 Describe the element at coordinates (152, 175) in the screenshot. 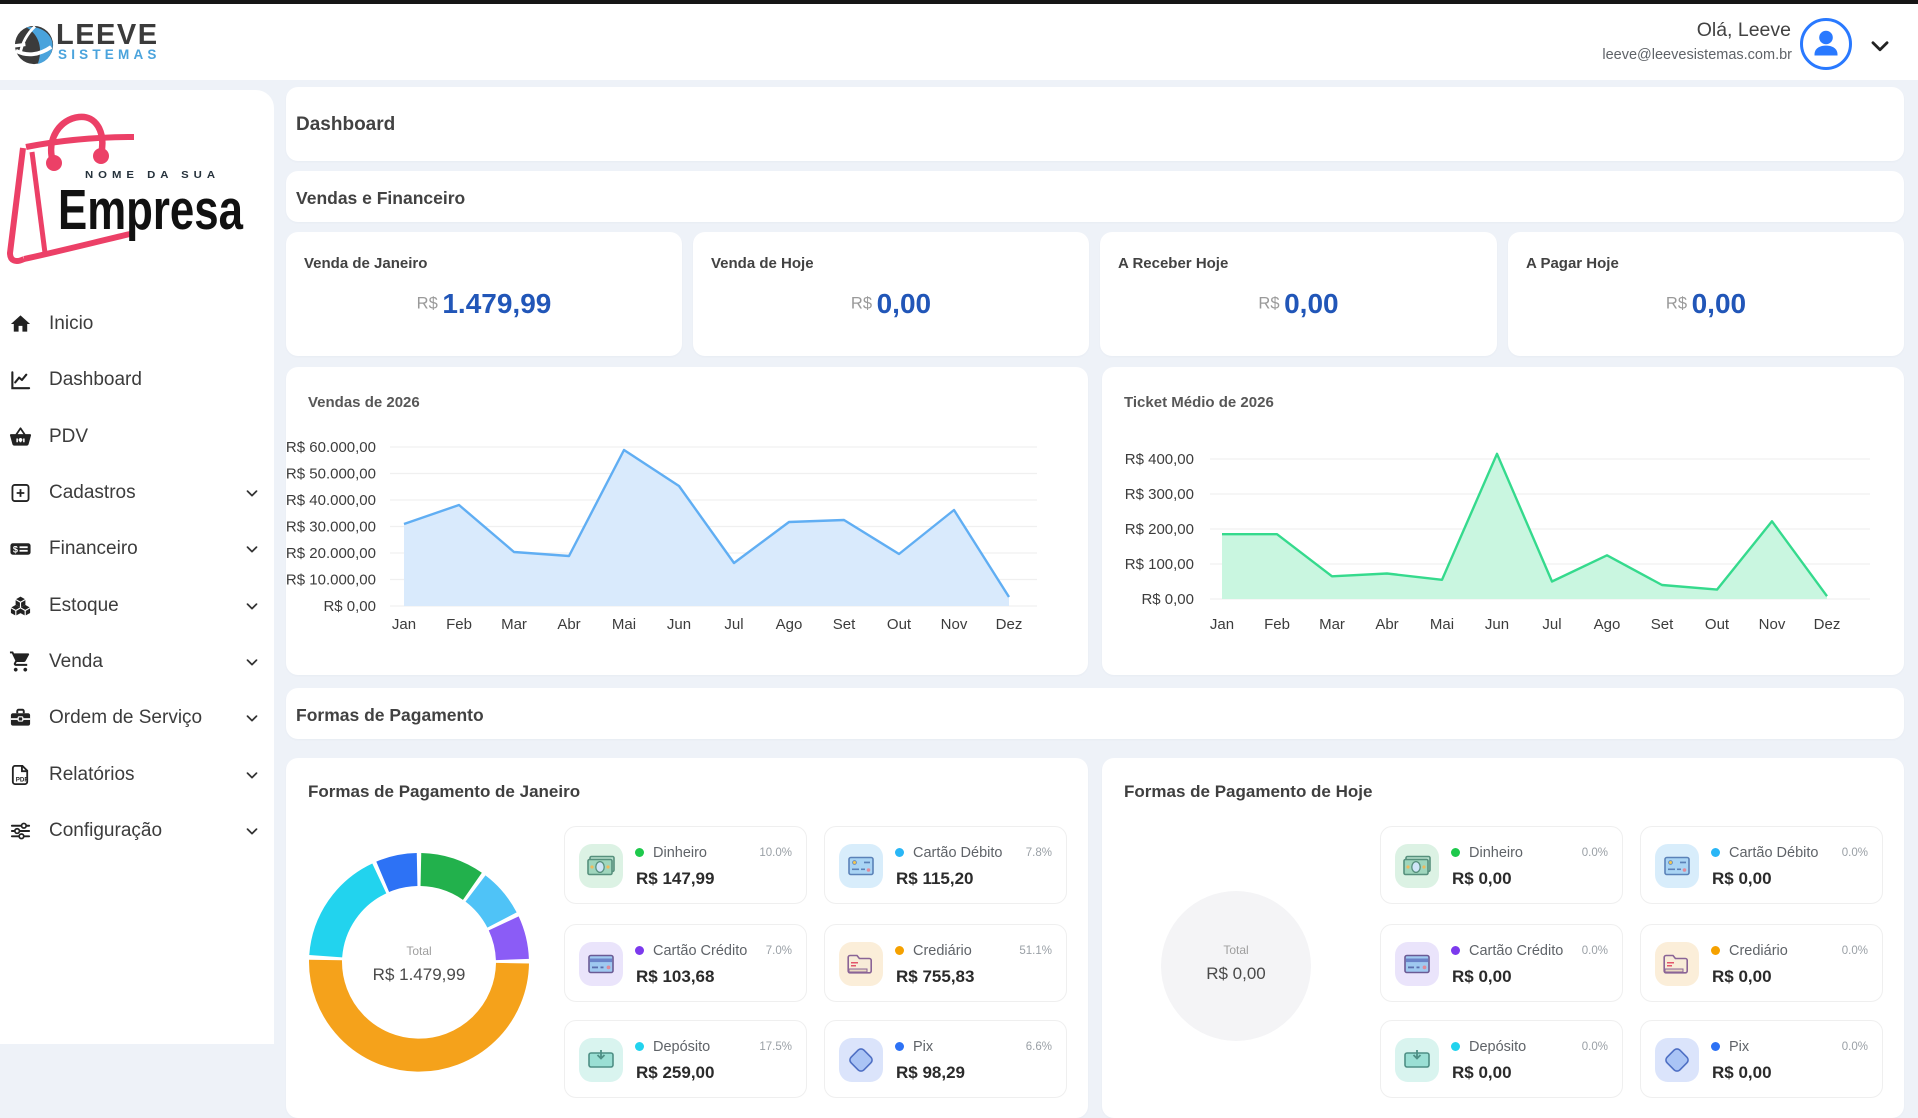

I see `svg-text: NOME DA SUA` at that location.